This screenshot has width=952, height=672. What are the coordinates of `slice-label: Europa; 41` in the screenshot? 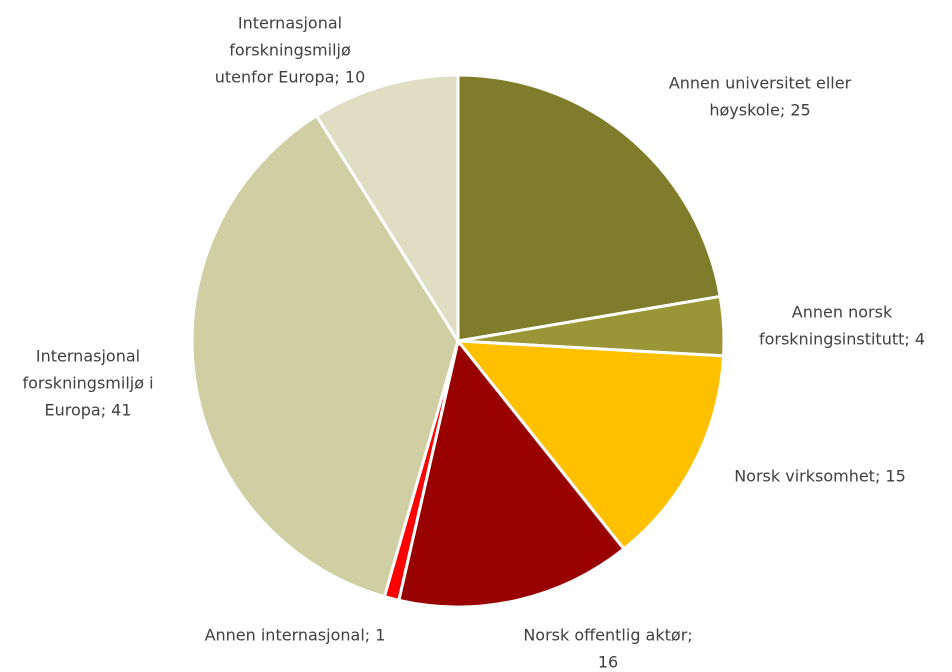 It's located at (87, 410).